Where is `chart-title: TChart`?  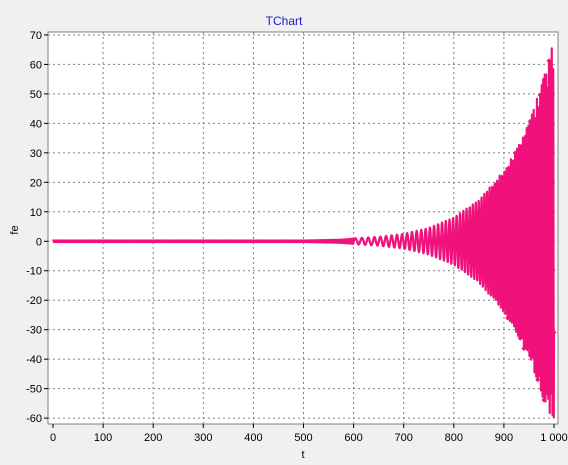 chart-title: TChart is located at coordinates (284, 21).